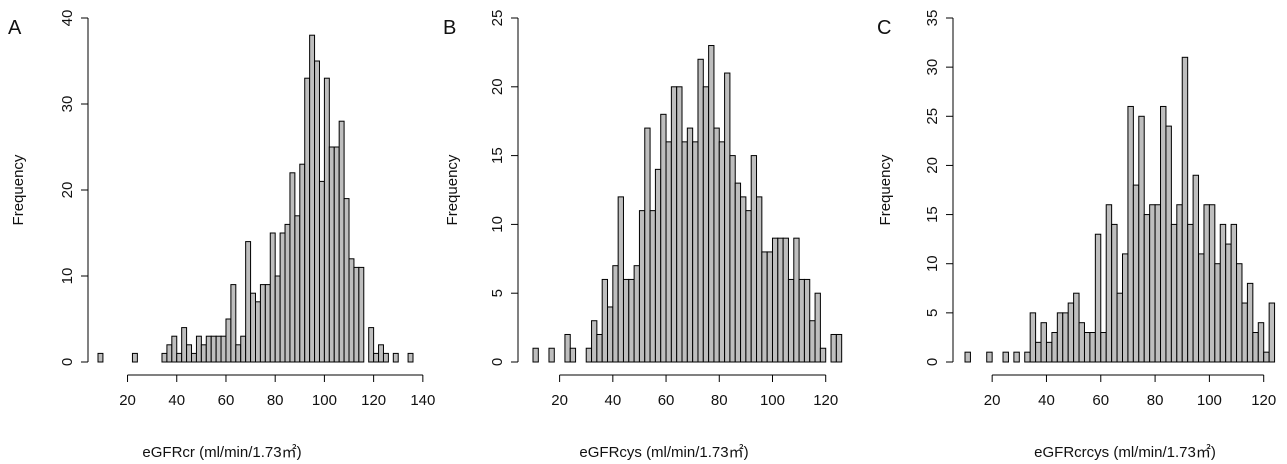  What do you see at coordinates (1209, 400) in the screenshot?
I see `x-tick-label-c-4: 100` at bounding box center [1209, 400].